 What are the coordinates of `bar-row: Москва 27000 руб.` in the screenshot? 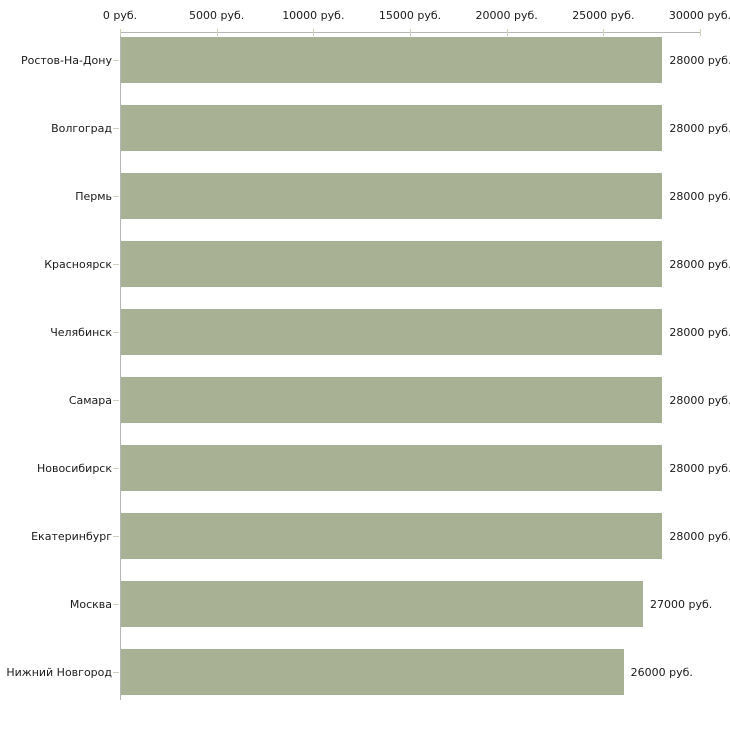 It's located at (365, 610).